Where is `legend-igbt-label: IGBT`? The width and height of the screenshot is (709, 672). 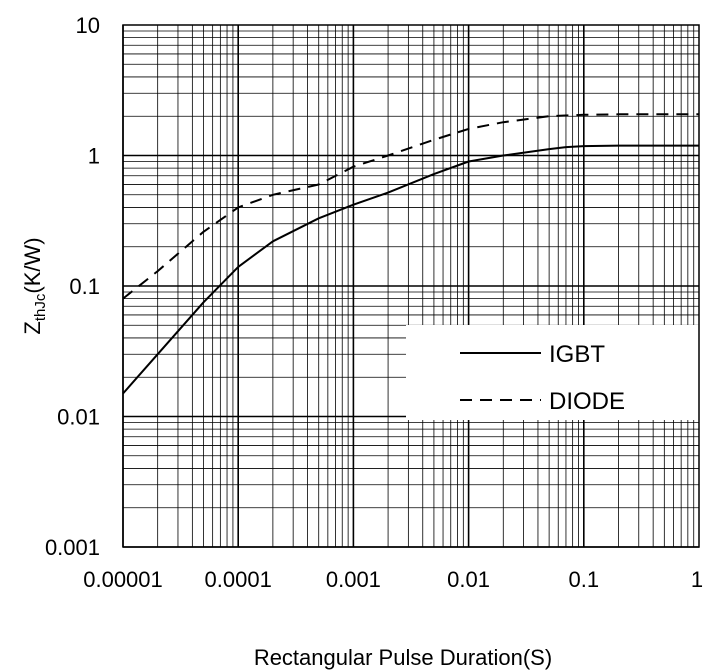
legend-igbt-label: IGBT is located at coordinates (577, 354).